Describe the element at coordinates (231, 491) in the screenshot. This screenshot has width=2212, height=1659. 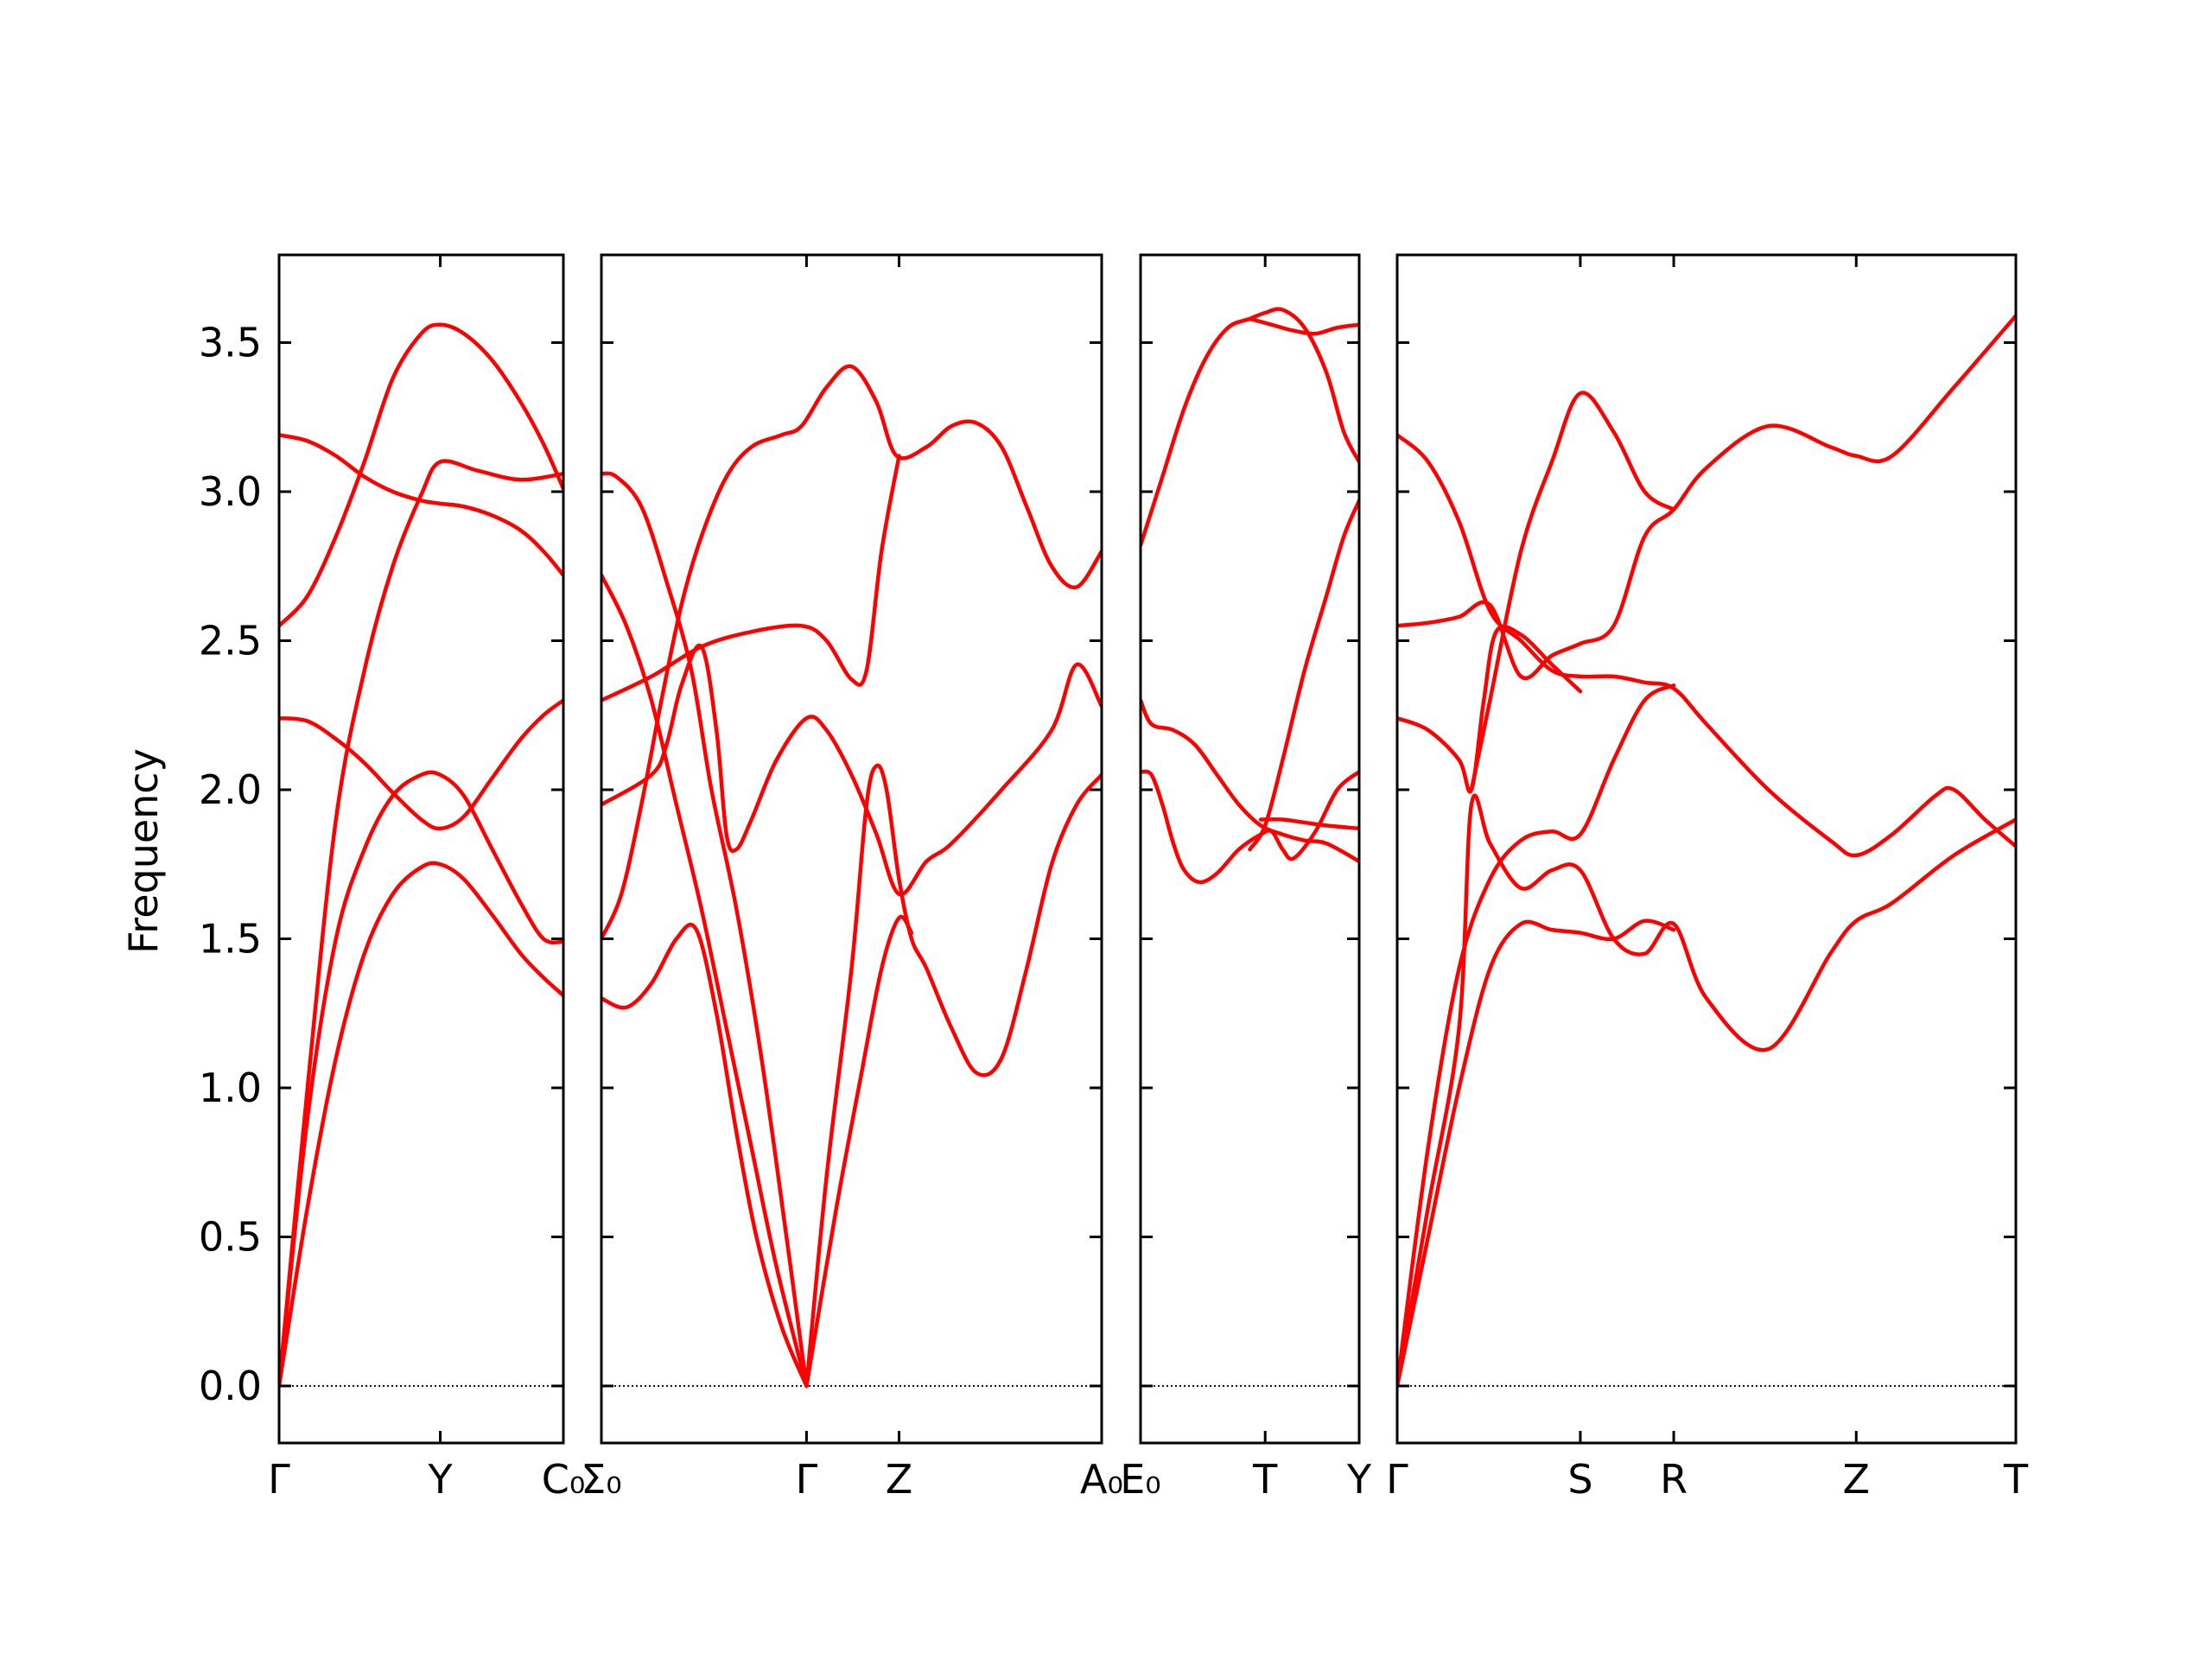
I see `y-tick-label: 3.0` at that location.